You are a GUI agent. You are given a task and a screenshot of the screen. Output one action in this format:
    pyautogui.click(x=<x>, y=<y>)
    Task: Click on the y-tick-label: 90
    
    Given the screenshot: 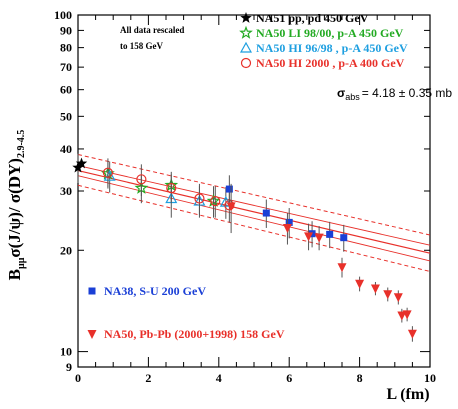 What is the action you would take?
    pyautogui.click(x=66, y=30)
    